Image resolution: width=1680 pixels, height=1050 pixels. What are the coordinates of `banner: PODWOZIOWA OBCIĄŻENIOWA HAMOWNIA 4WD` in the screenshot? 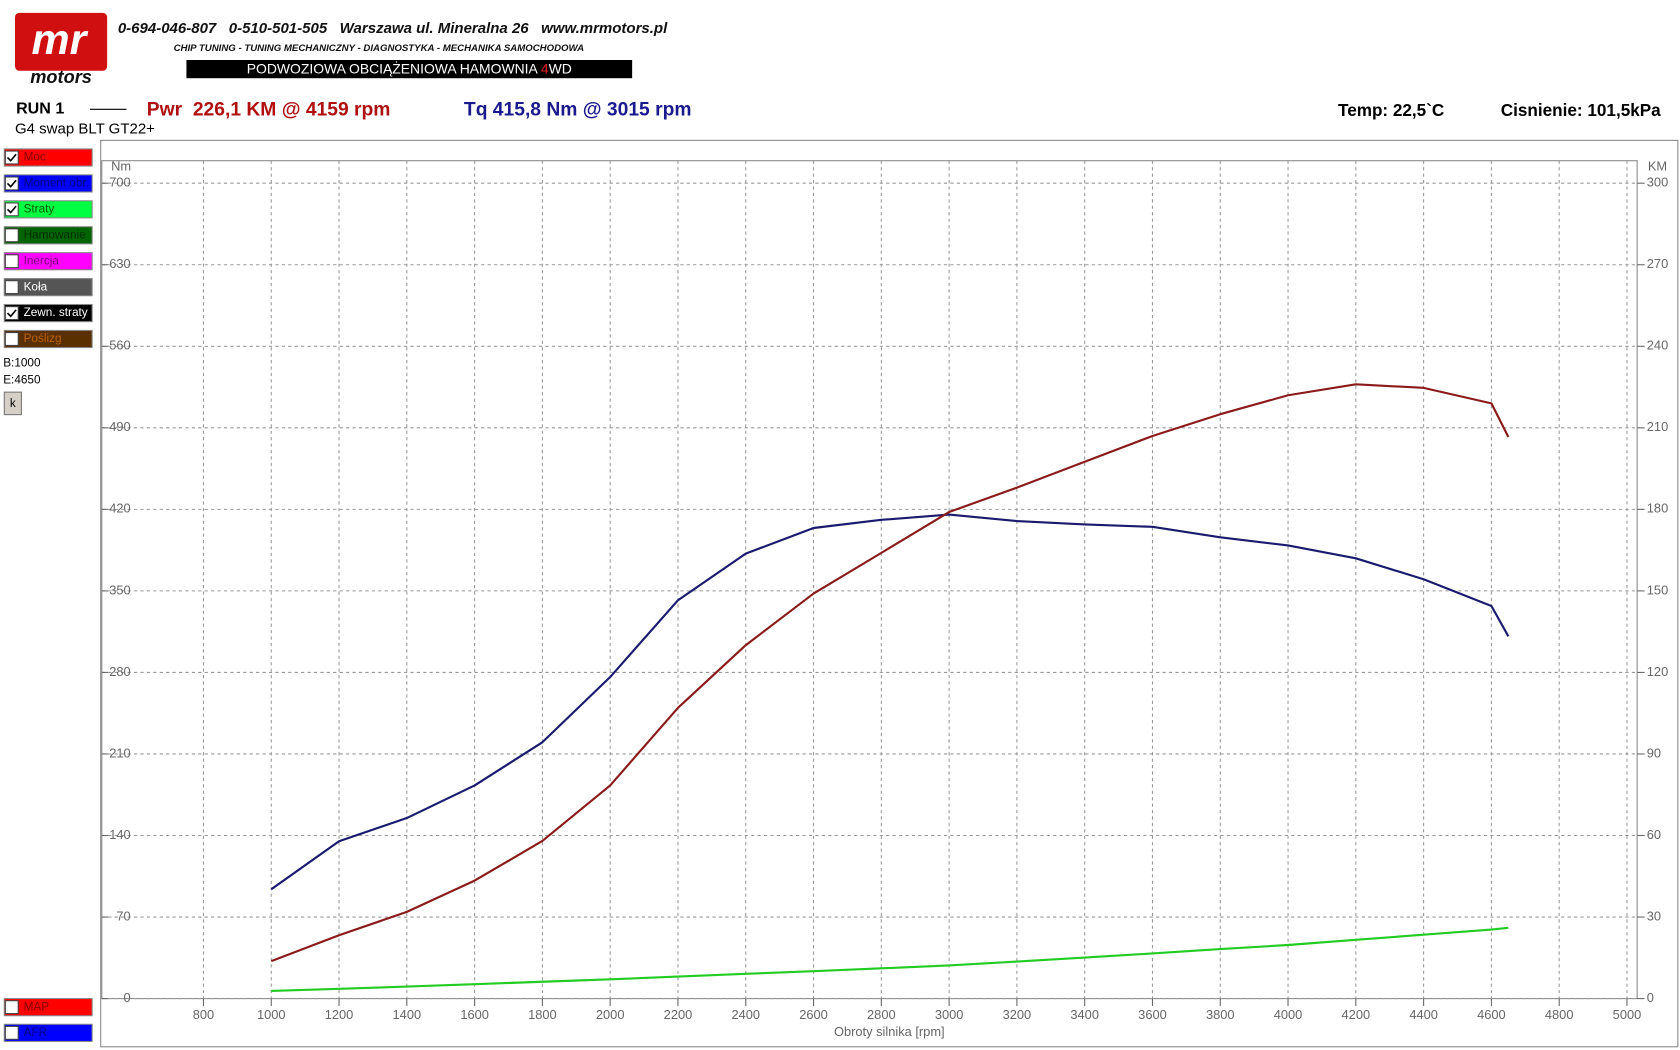 It's located at (409, 67).